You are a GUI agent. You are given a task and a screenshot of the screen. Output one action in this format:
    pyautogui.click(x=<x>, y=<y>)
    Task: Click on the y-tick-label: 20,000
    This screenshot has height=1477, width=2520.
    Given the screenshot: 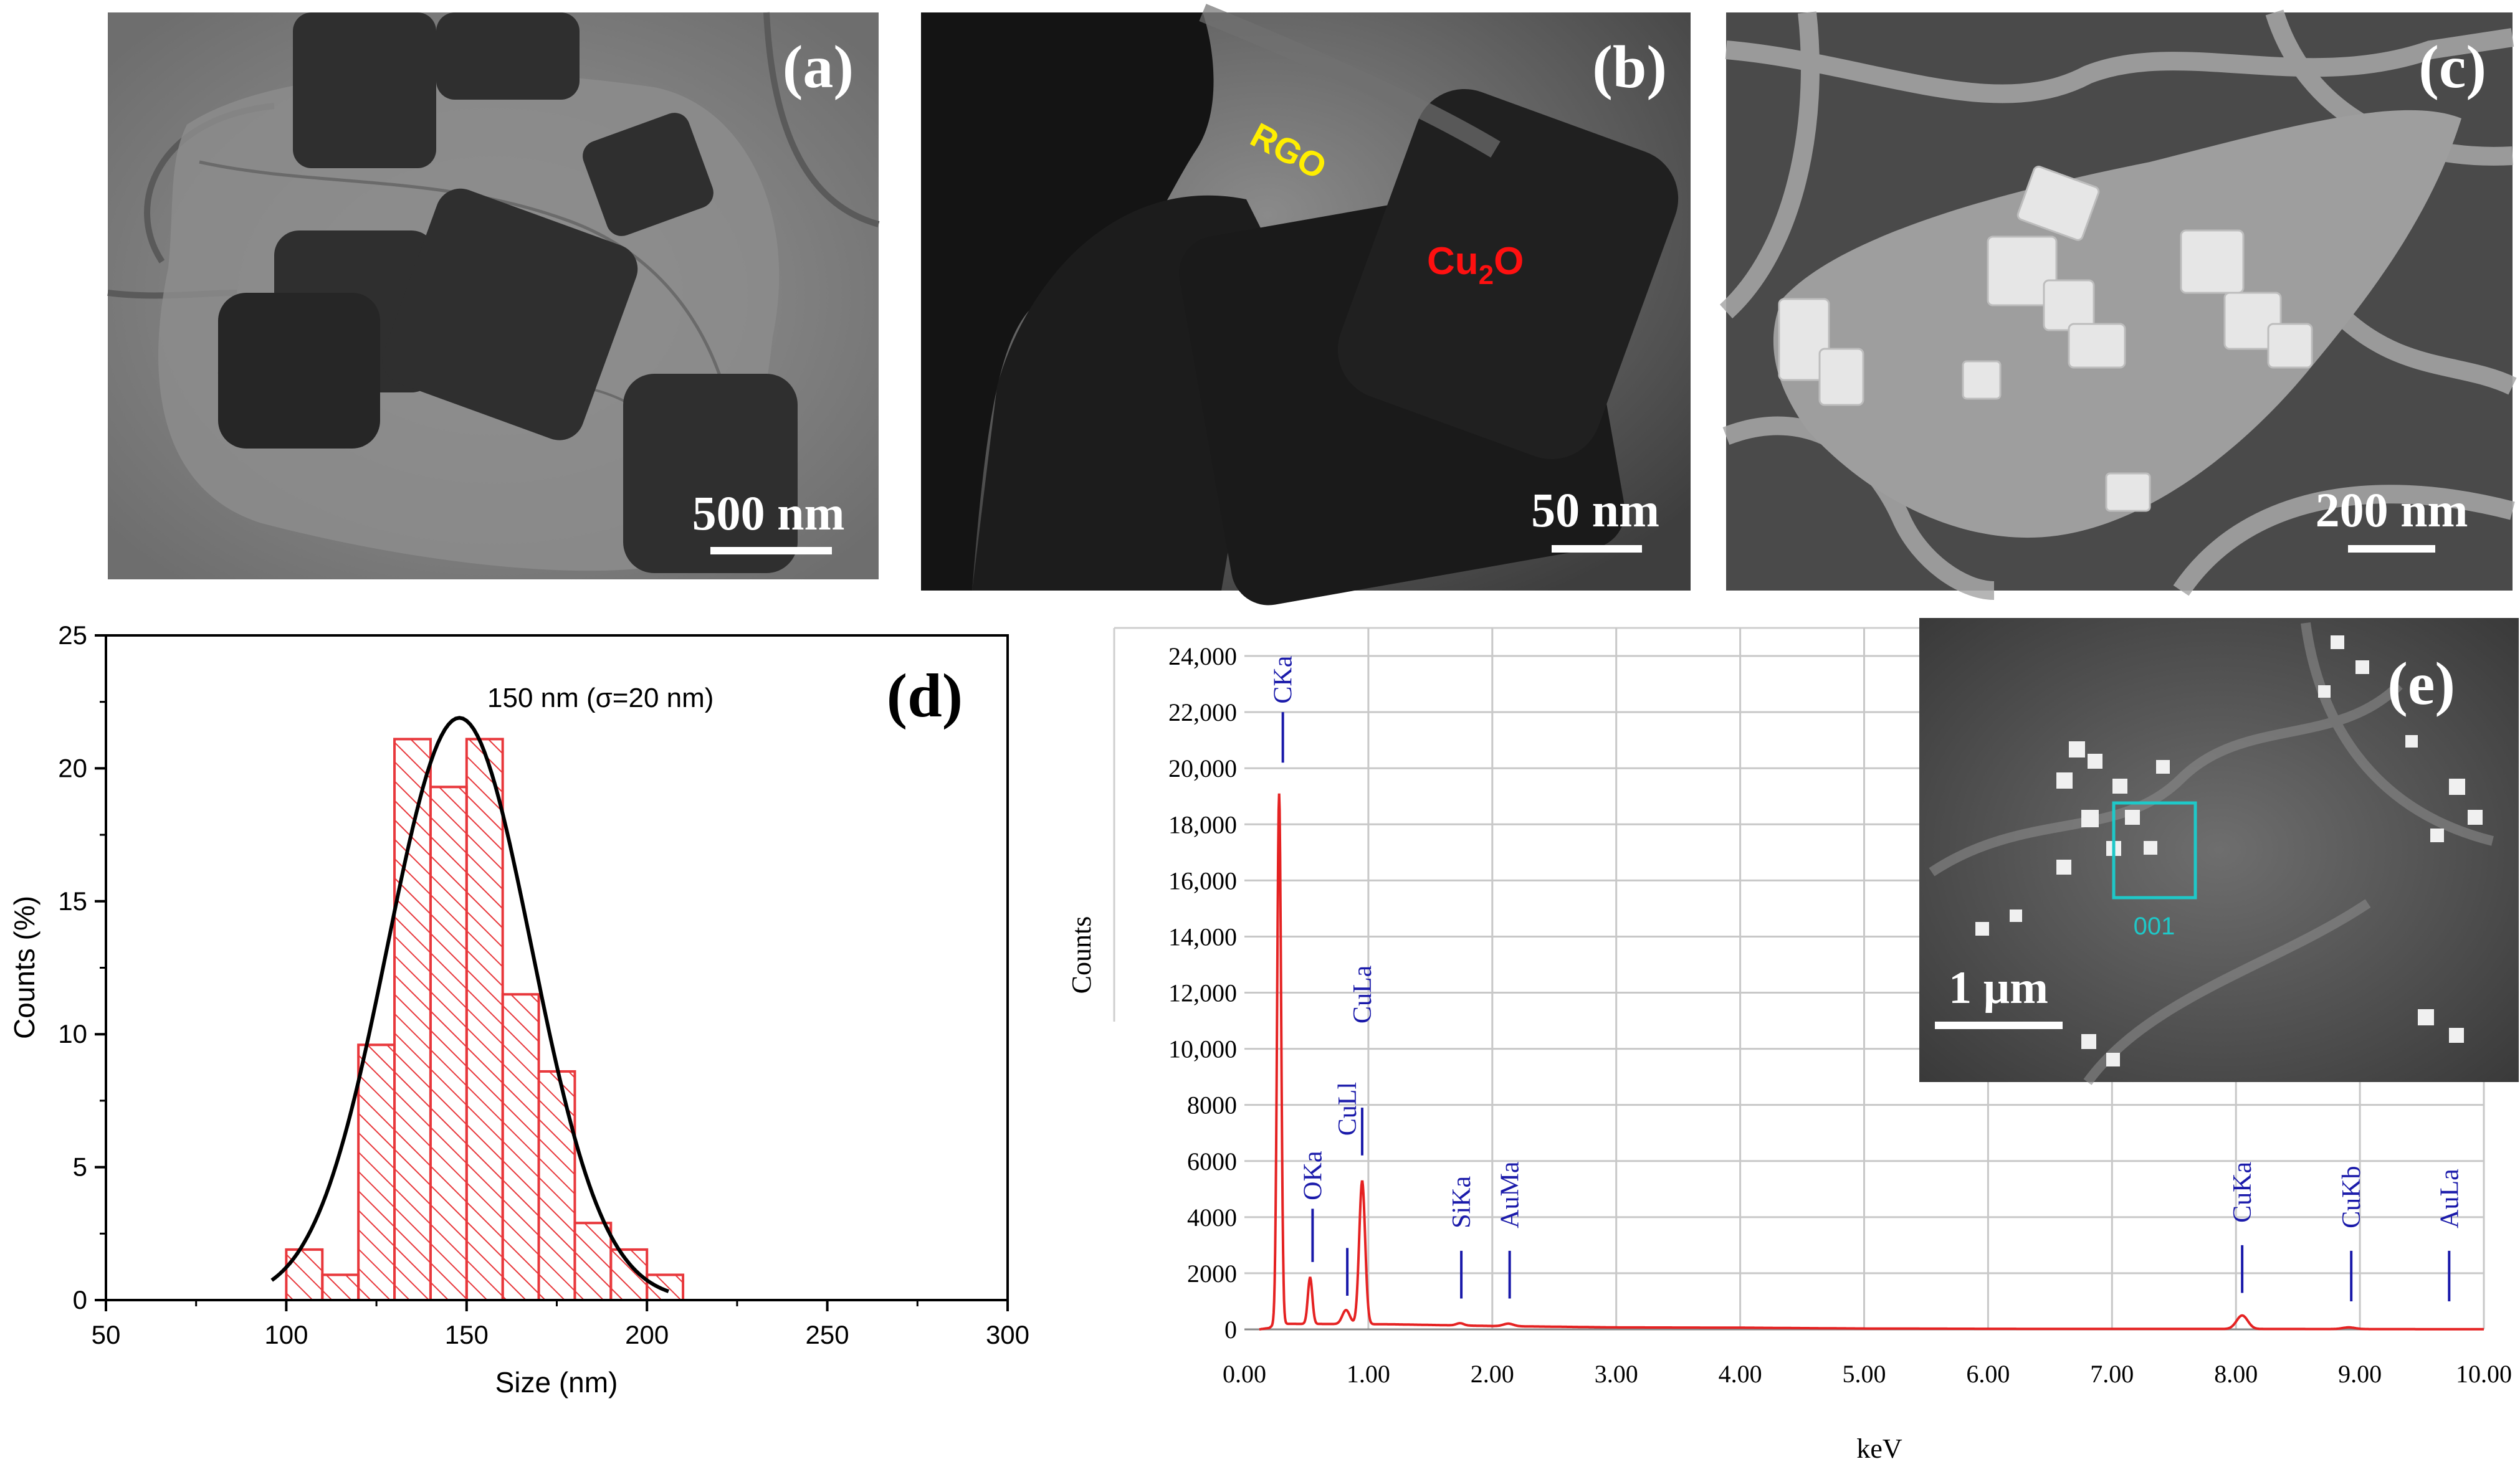 What is the action you would take?
    pyautogui.click(x=1202, y=768)
    